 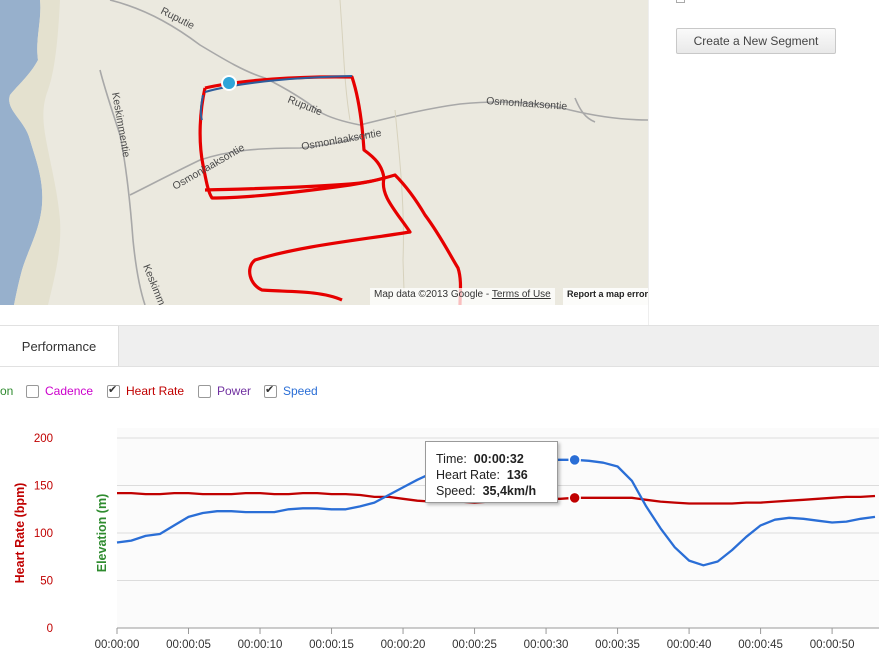 I want to click on cadence-label: Cadence, so click(x=69, y=391).